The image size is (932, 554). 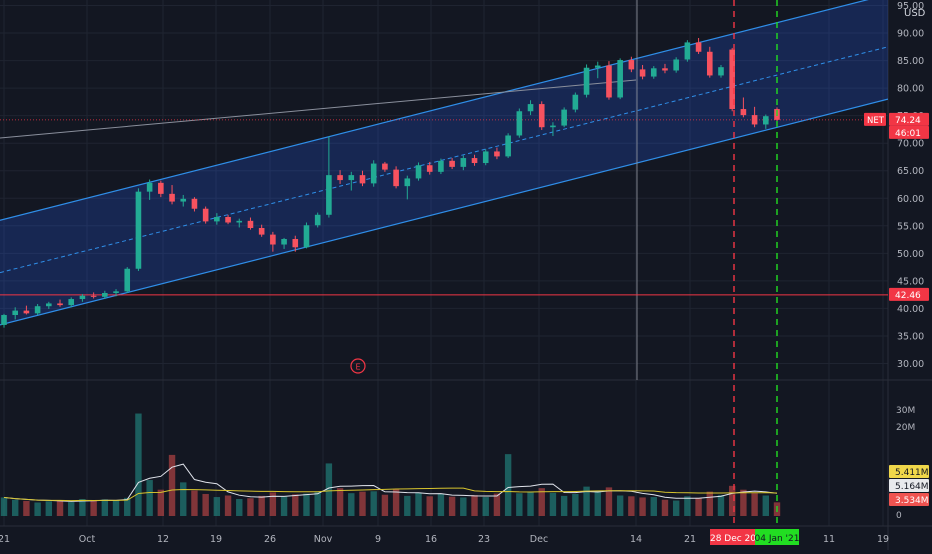 What do you see at coordinates (358, 366) in the screenshot?
I see `earnings-marker-icon` at bounding box center [358, 366].